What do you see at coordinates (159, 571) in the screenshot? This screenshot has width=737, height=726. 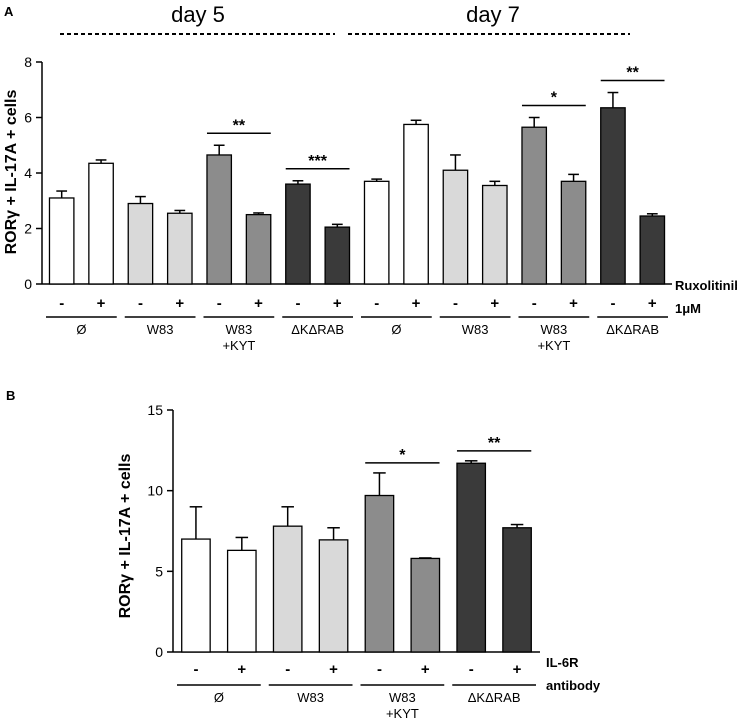 I see `y-tick-label: 5` at bounding box center [159, 571].